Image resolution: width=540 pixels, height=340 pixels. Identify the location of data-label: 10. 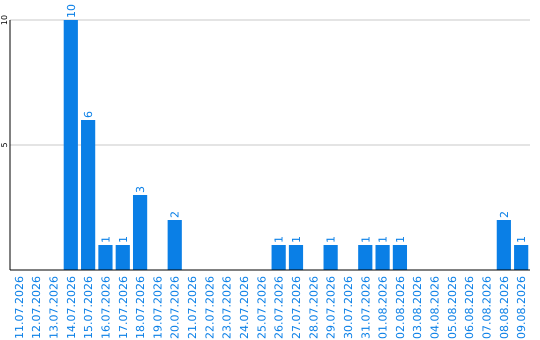
(71, 11).